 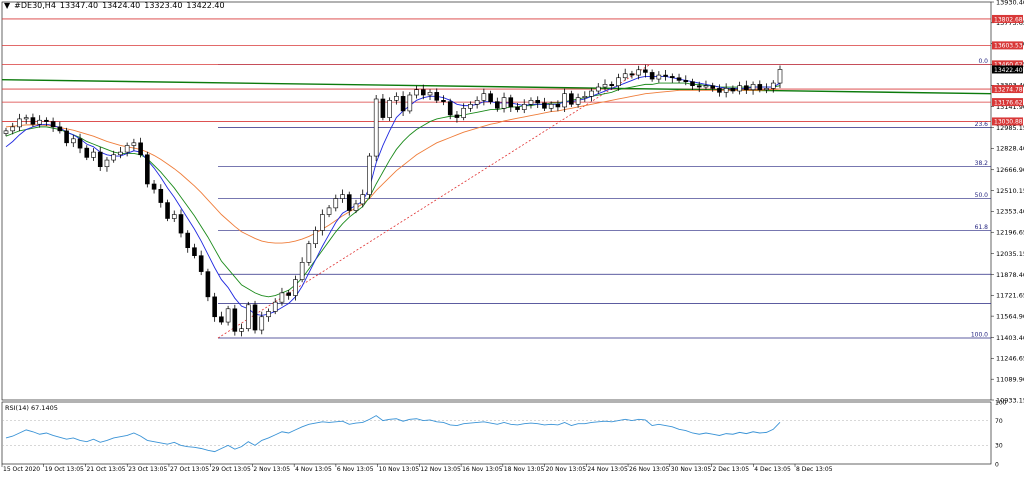 I want to click on resistance-price-label: 13460.62, so click(x=1008, y=65).